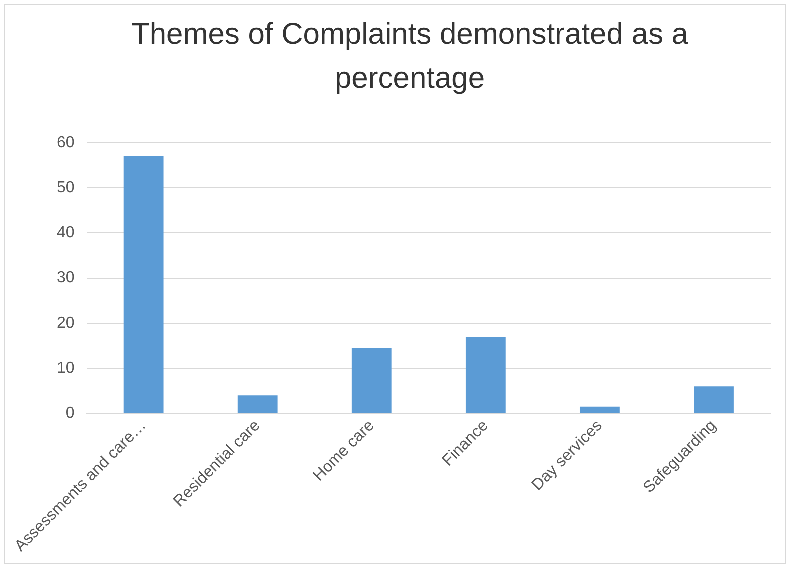 The image size is (790, 568). What do you see at coordinates (66, 188) in the screenshot?
I see `y-tick-label: 50` at bounding box center [66, 188].